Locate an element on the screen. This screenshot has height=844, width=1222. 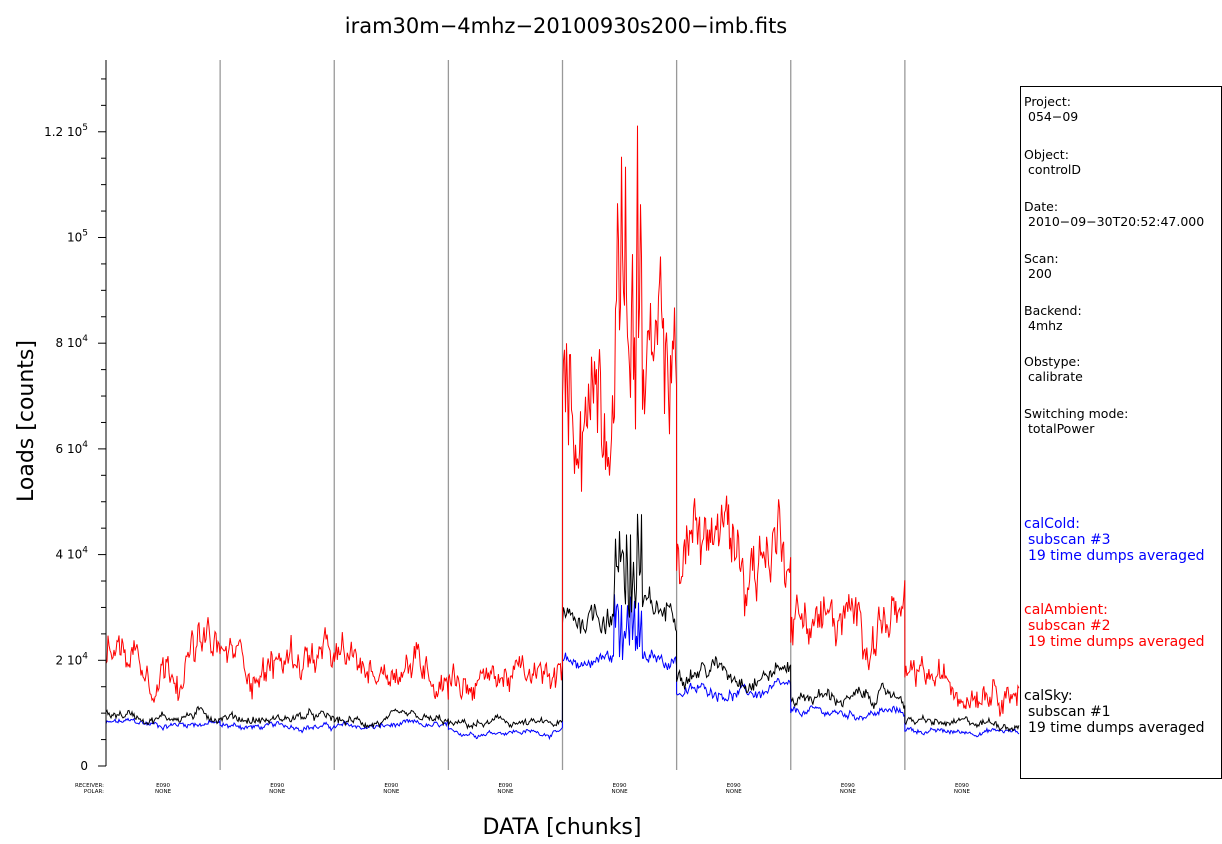
legend-calambient-name: calAmbient: is located at coordinates (1066, 610).